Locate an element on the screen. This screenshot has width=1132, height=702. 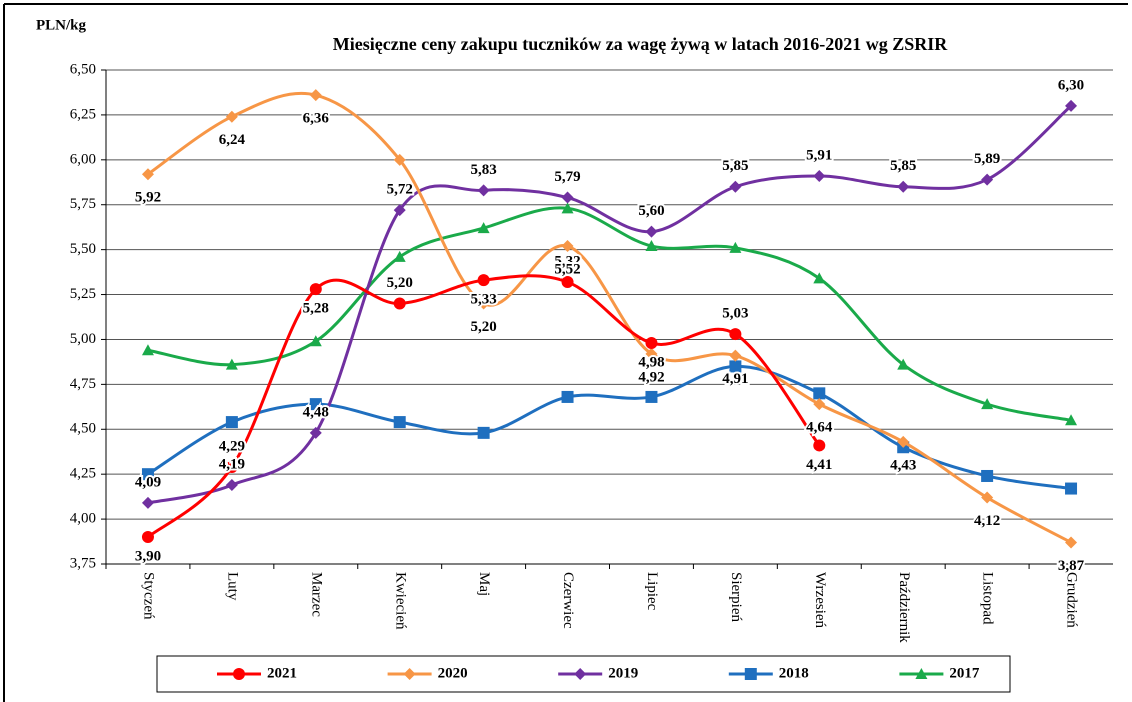
data-label: 6,30 is located at coordinates (1071, 85).